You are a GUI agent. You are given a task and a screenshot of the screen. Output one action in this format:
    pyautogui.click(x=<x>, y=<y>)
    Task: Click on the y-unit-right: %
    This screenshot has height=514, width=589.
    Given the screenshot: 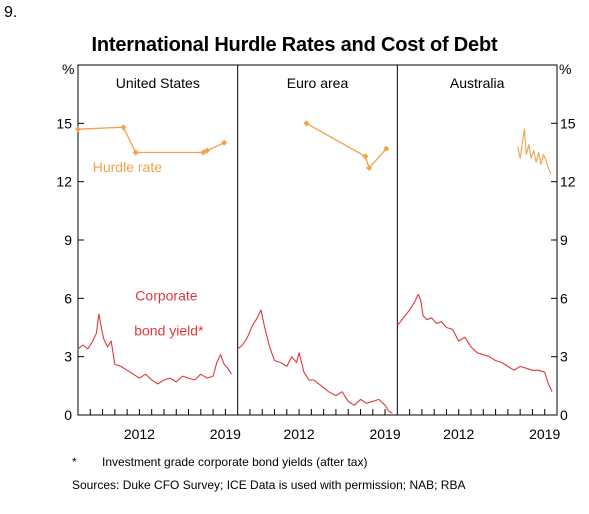 What is the action you would take?
    pyautogui.click(x=565, y=69)
    